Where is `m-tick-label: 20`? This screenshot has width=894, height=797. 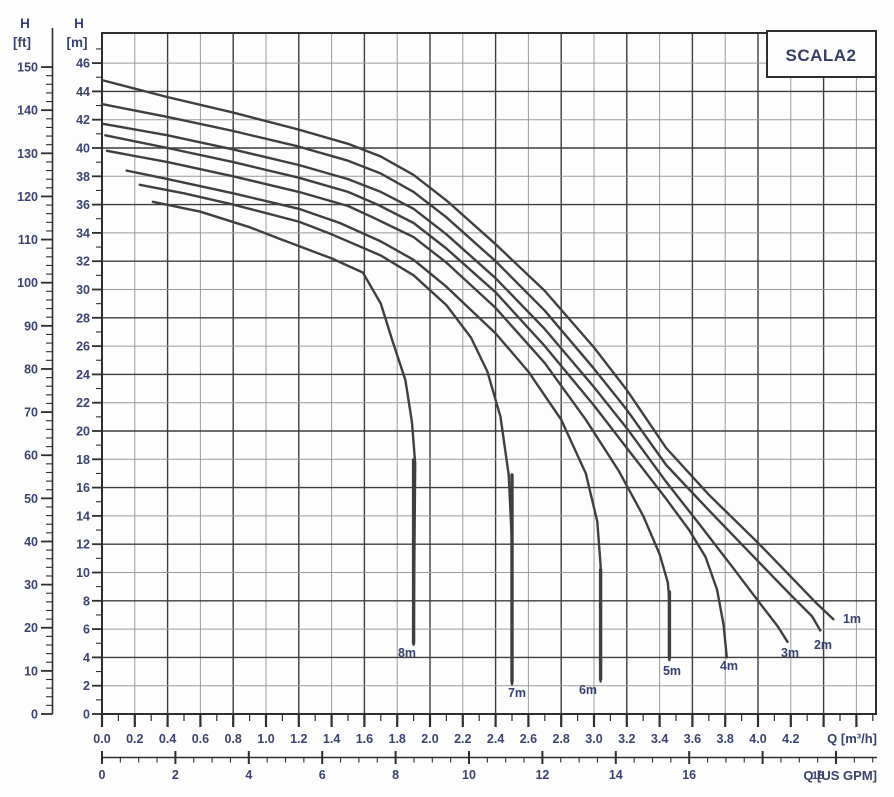 m-tick-label: 20 is located at coordinates (83, 432).